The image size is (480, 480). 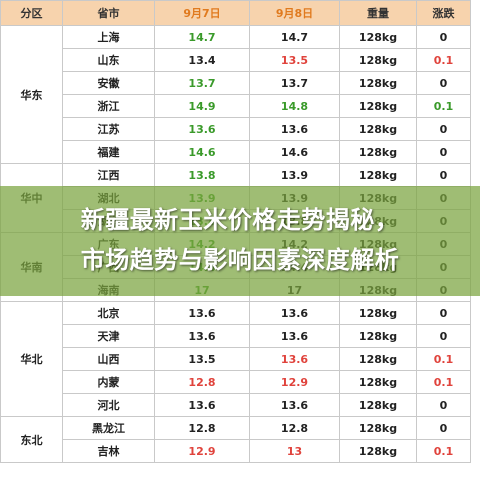 What do you see at coordinates (294, 175) in the screenshot?
I see `sep8-price-cell: 13.9` at bounding box center [294, 175].